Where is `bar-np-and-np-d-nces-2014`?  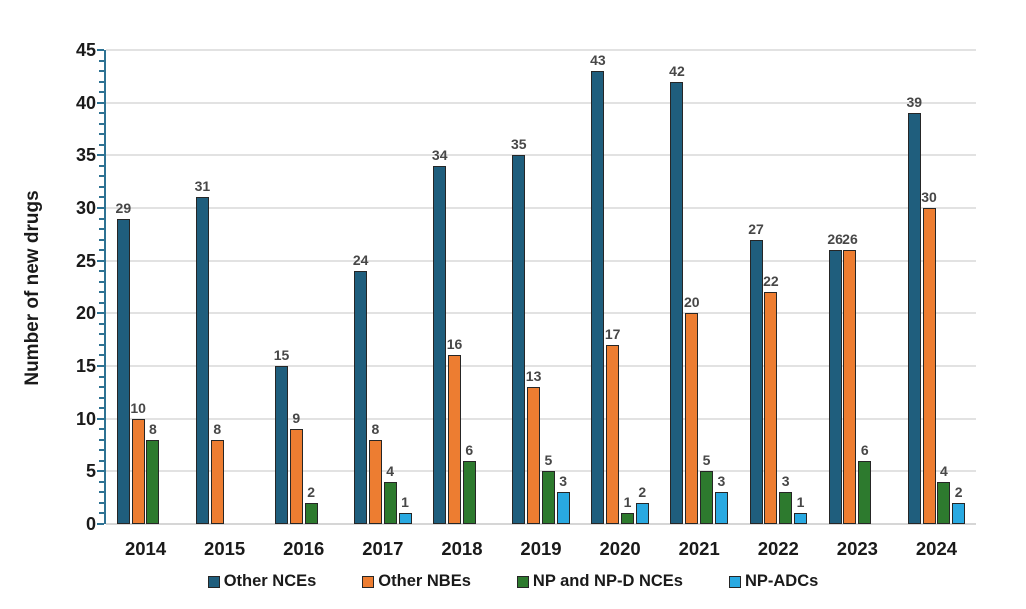 bar-np-and-np-d-nces-2014 is located at coordinates (153, 481).